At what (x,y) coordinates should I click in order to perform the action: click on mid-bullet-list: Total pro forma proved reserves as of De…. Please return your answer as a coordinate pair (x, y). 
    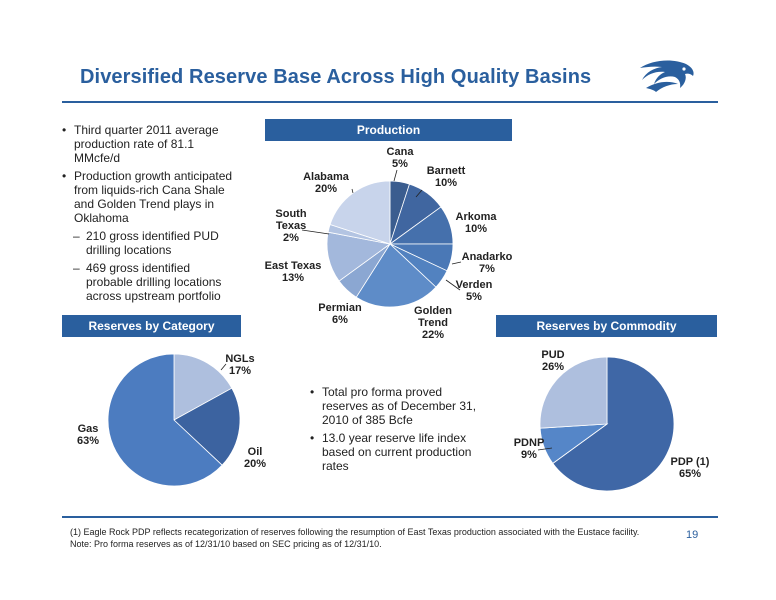
    Looking at the image, I should click on (396, 431).